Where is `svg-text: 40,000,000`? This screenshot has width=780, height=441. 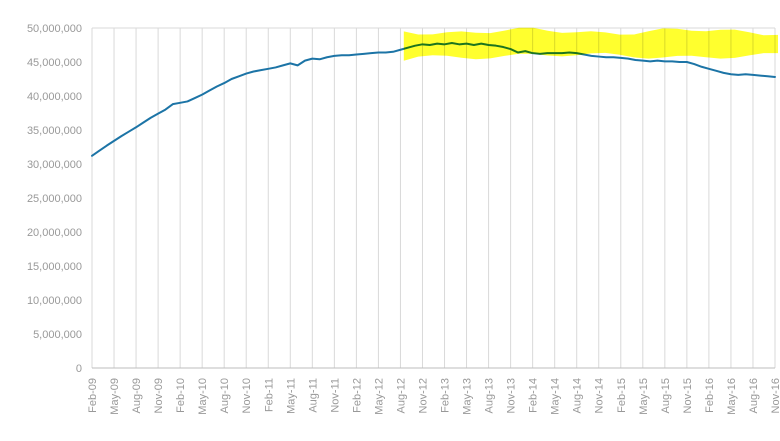 svg-text: 40,000,000 is located at coordinates (54, 97).